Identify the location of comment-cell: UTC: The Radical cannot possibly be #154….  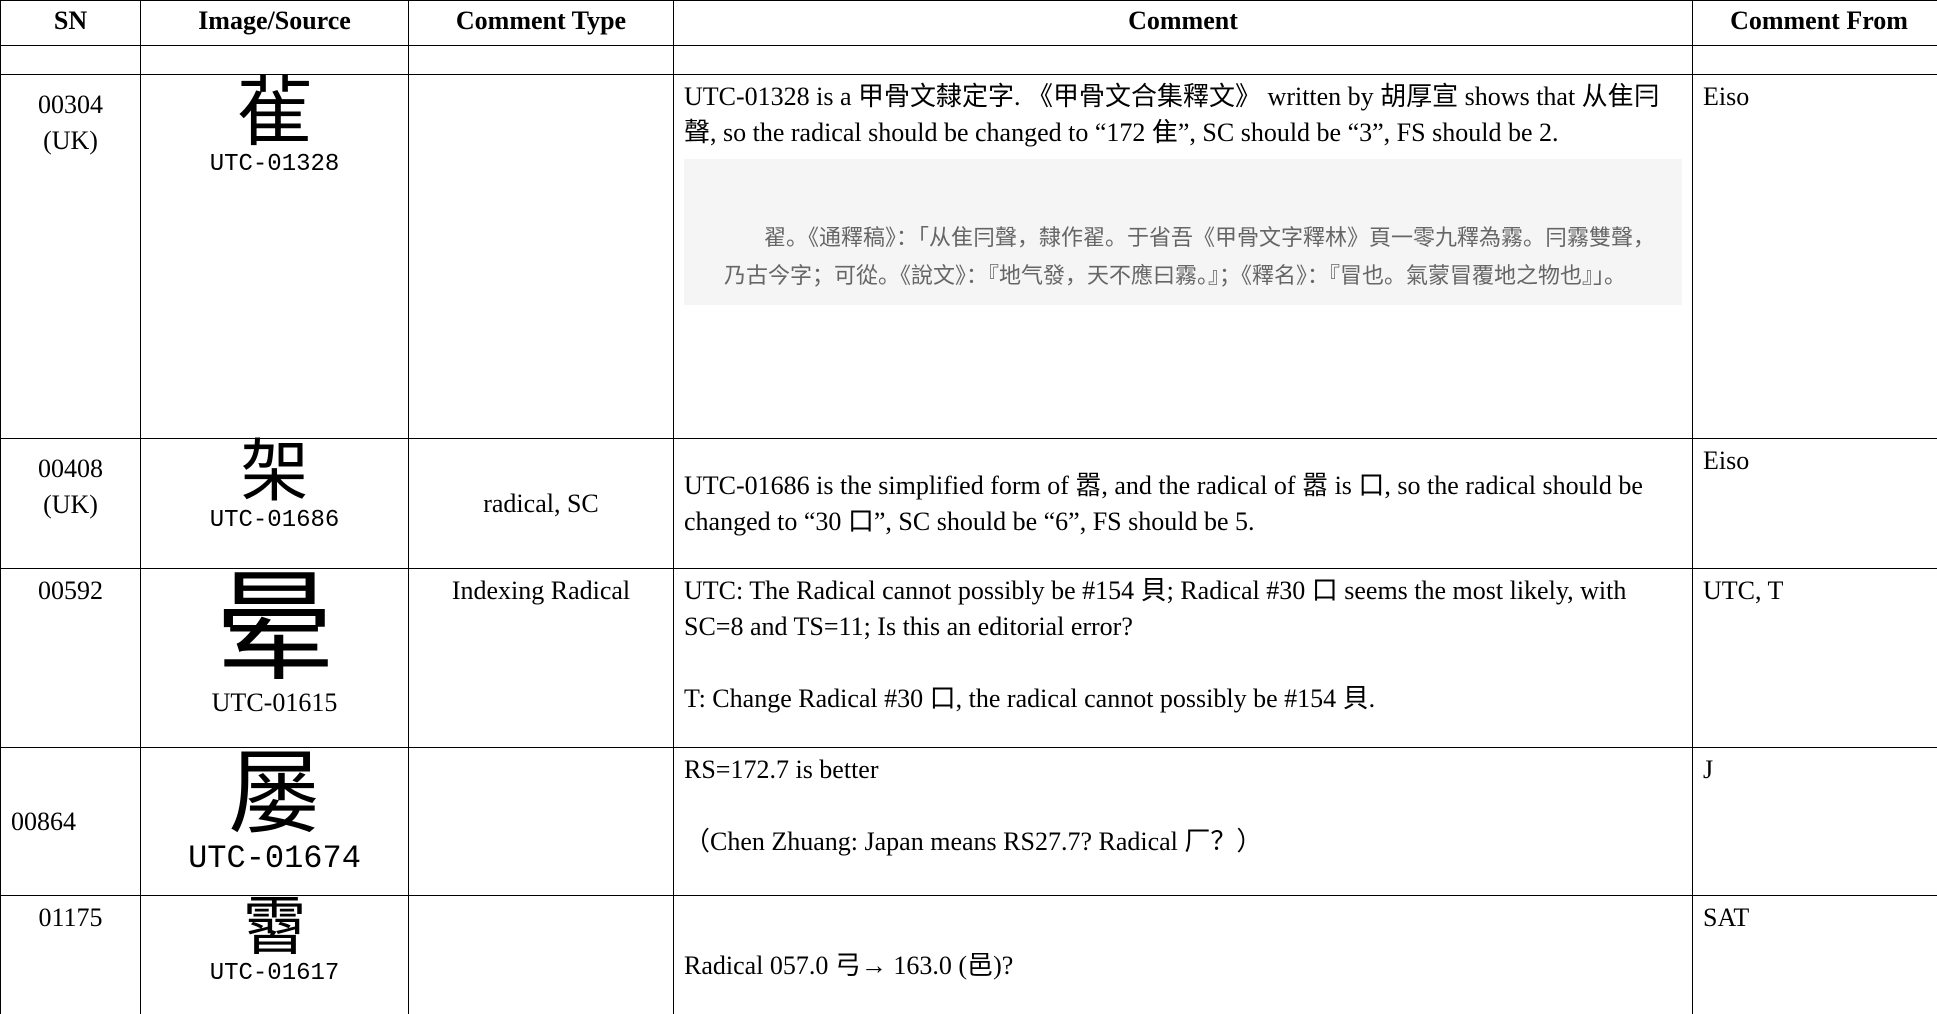
(1183, 658).